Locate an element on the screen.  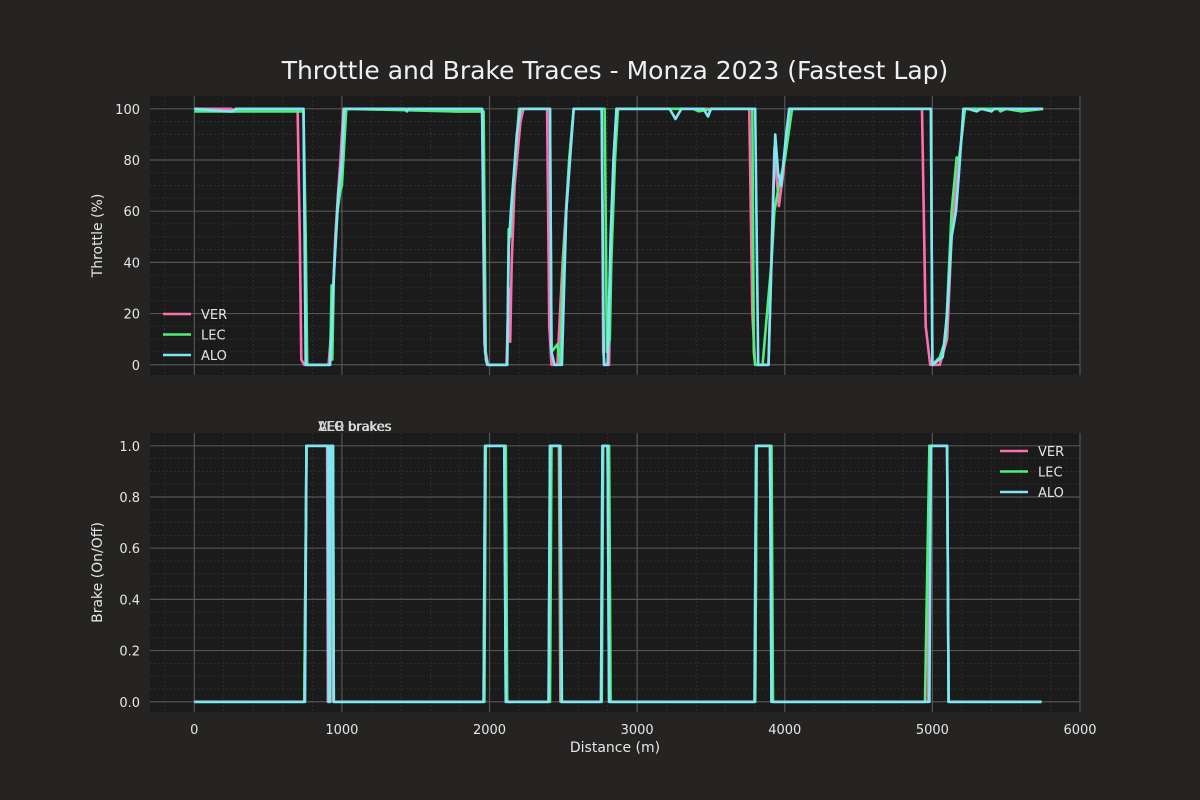
brake-annotation: LEC brakes is located at coordinates (355, 427).